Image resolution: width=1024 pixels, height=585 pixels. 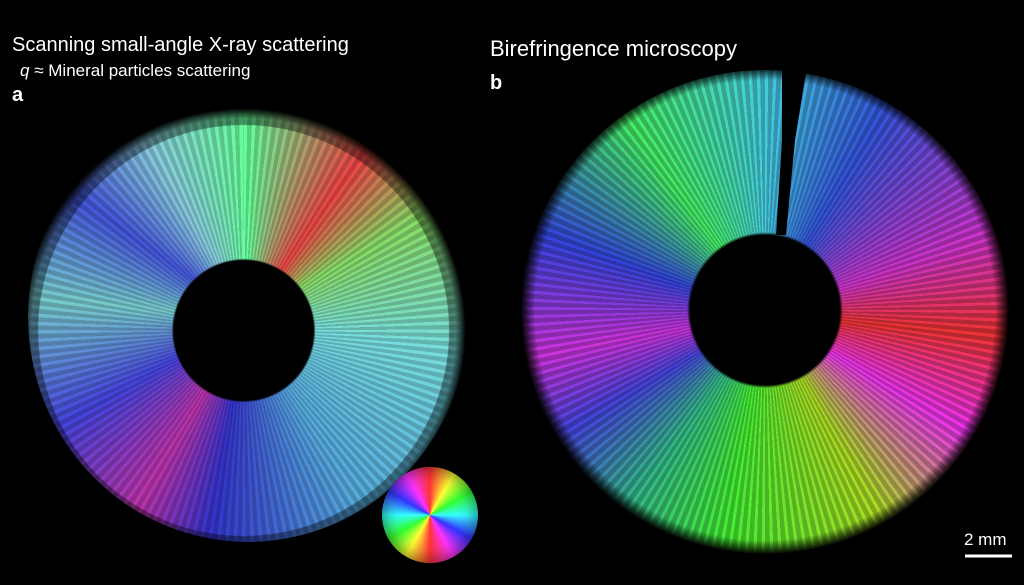 What do you see at coordinates (613, 48) in the screenshot?
I see `panel-b-title: Birefringence microscopy` at bounding box center [613, 48].